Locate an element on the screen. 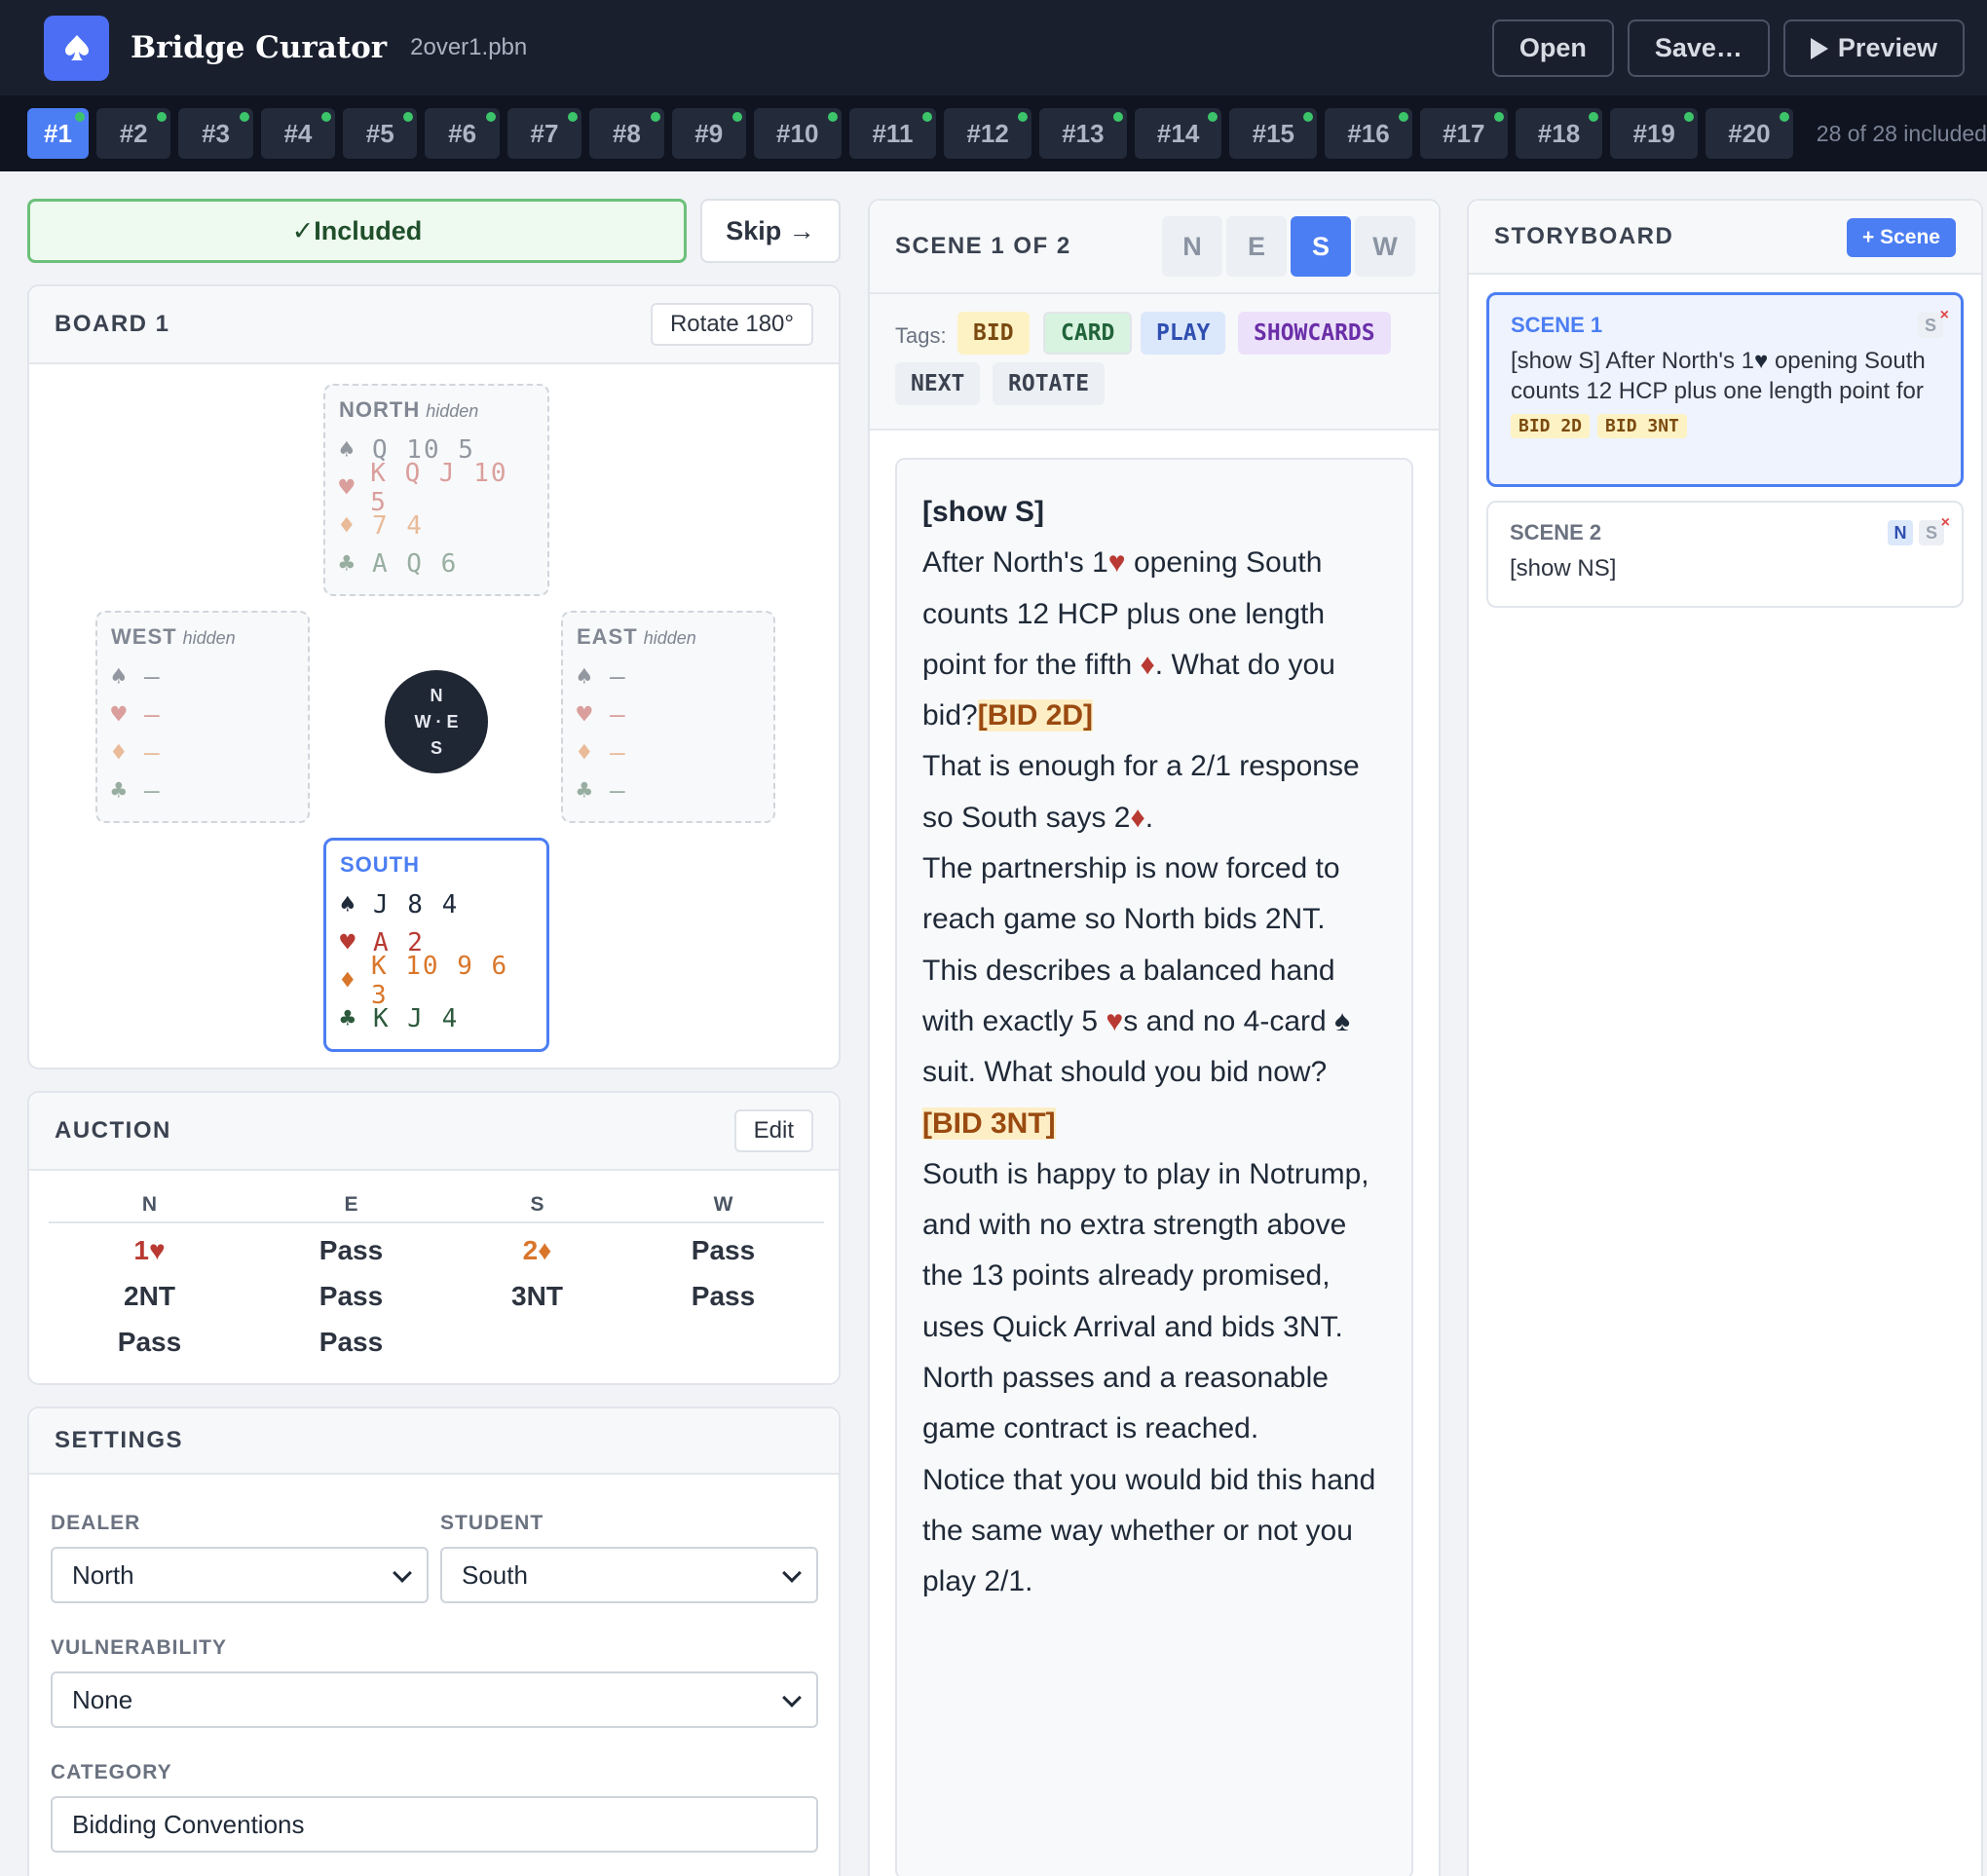 The image size is (1987, 1876). board-tab: #13 is located at coordinates (1083, 134).